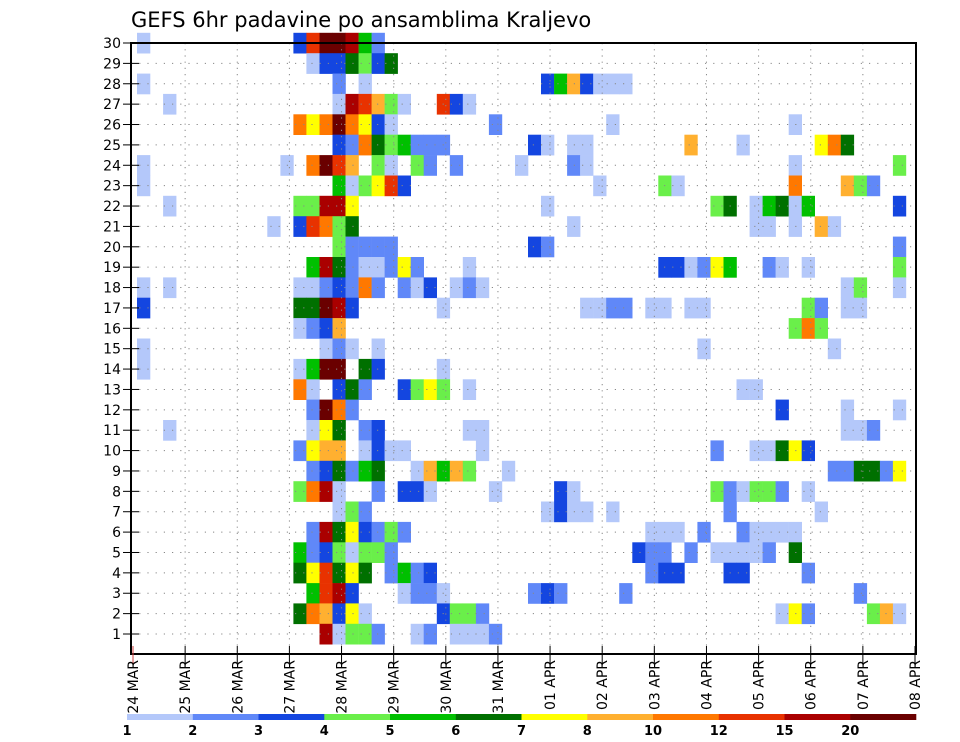 This screenshot has height=742, width=960. Describe the element at coordinates (760, 685) in the screenshot. I see `x-tick-label: 05 APR` at that location.